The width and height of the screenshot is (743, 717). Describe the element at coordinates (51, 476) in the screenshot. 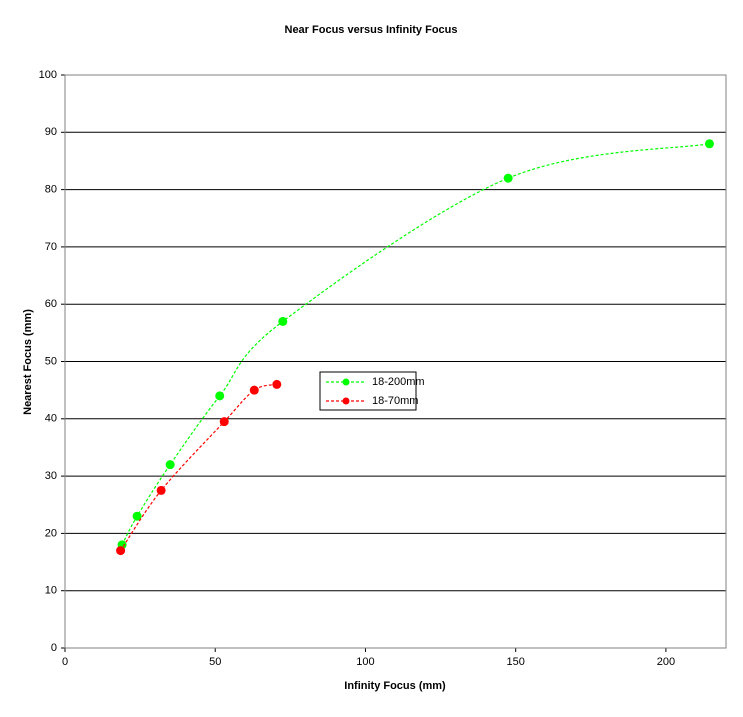

I see `y-tick-label: 30` at that location.